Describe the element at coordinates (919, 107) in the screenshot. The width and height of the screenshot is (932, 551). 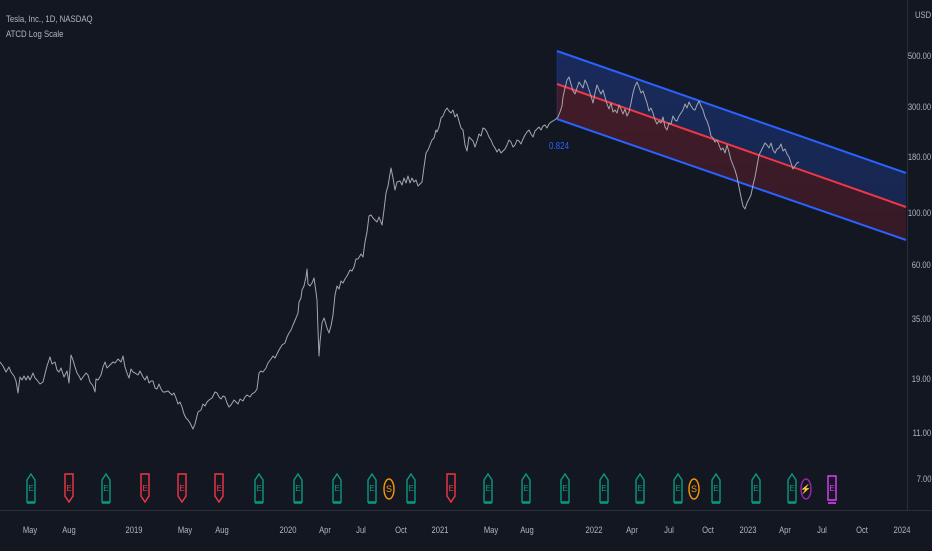
I see `price-tick-label: 300.00` at that location.